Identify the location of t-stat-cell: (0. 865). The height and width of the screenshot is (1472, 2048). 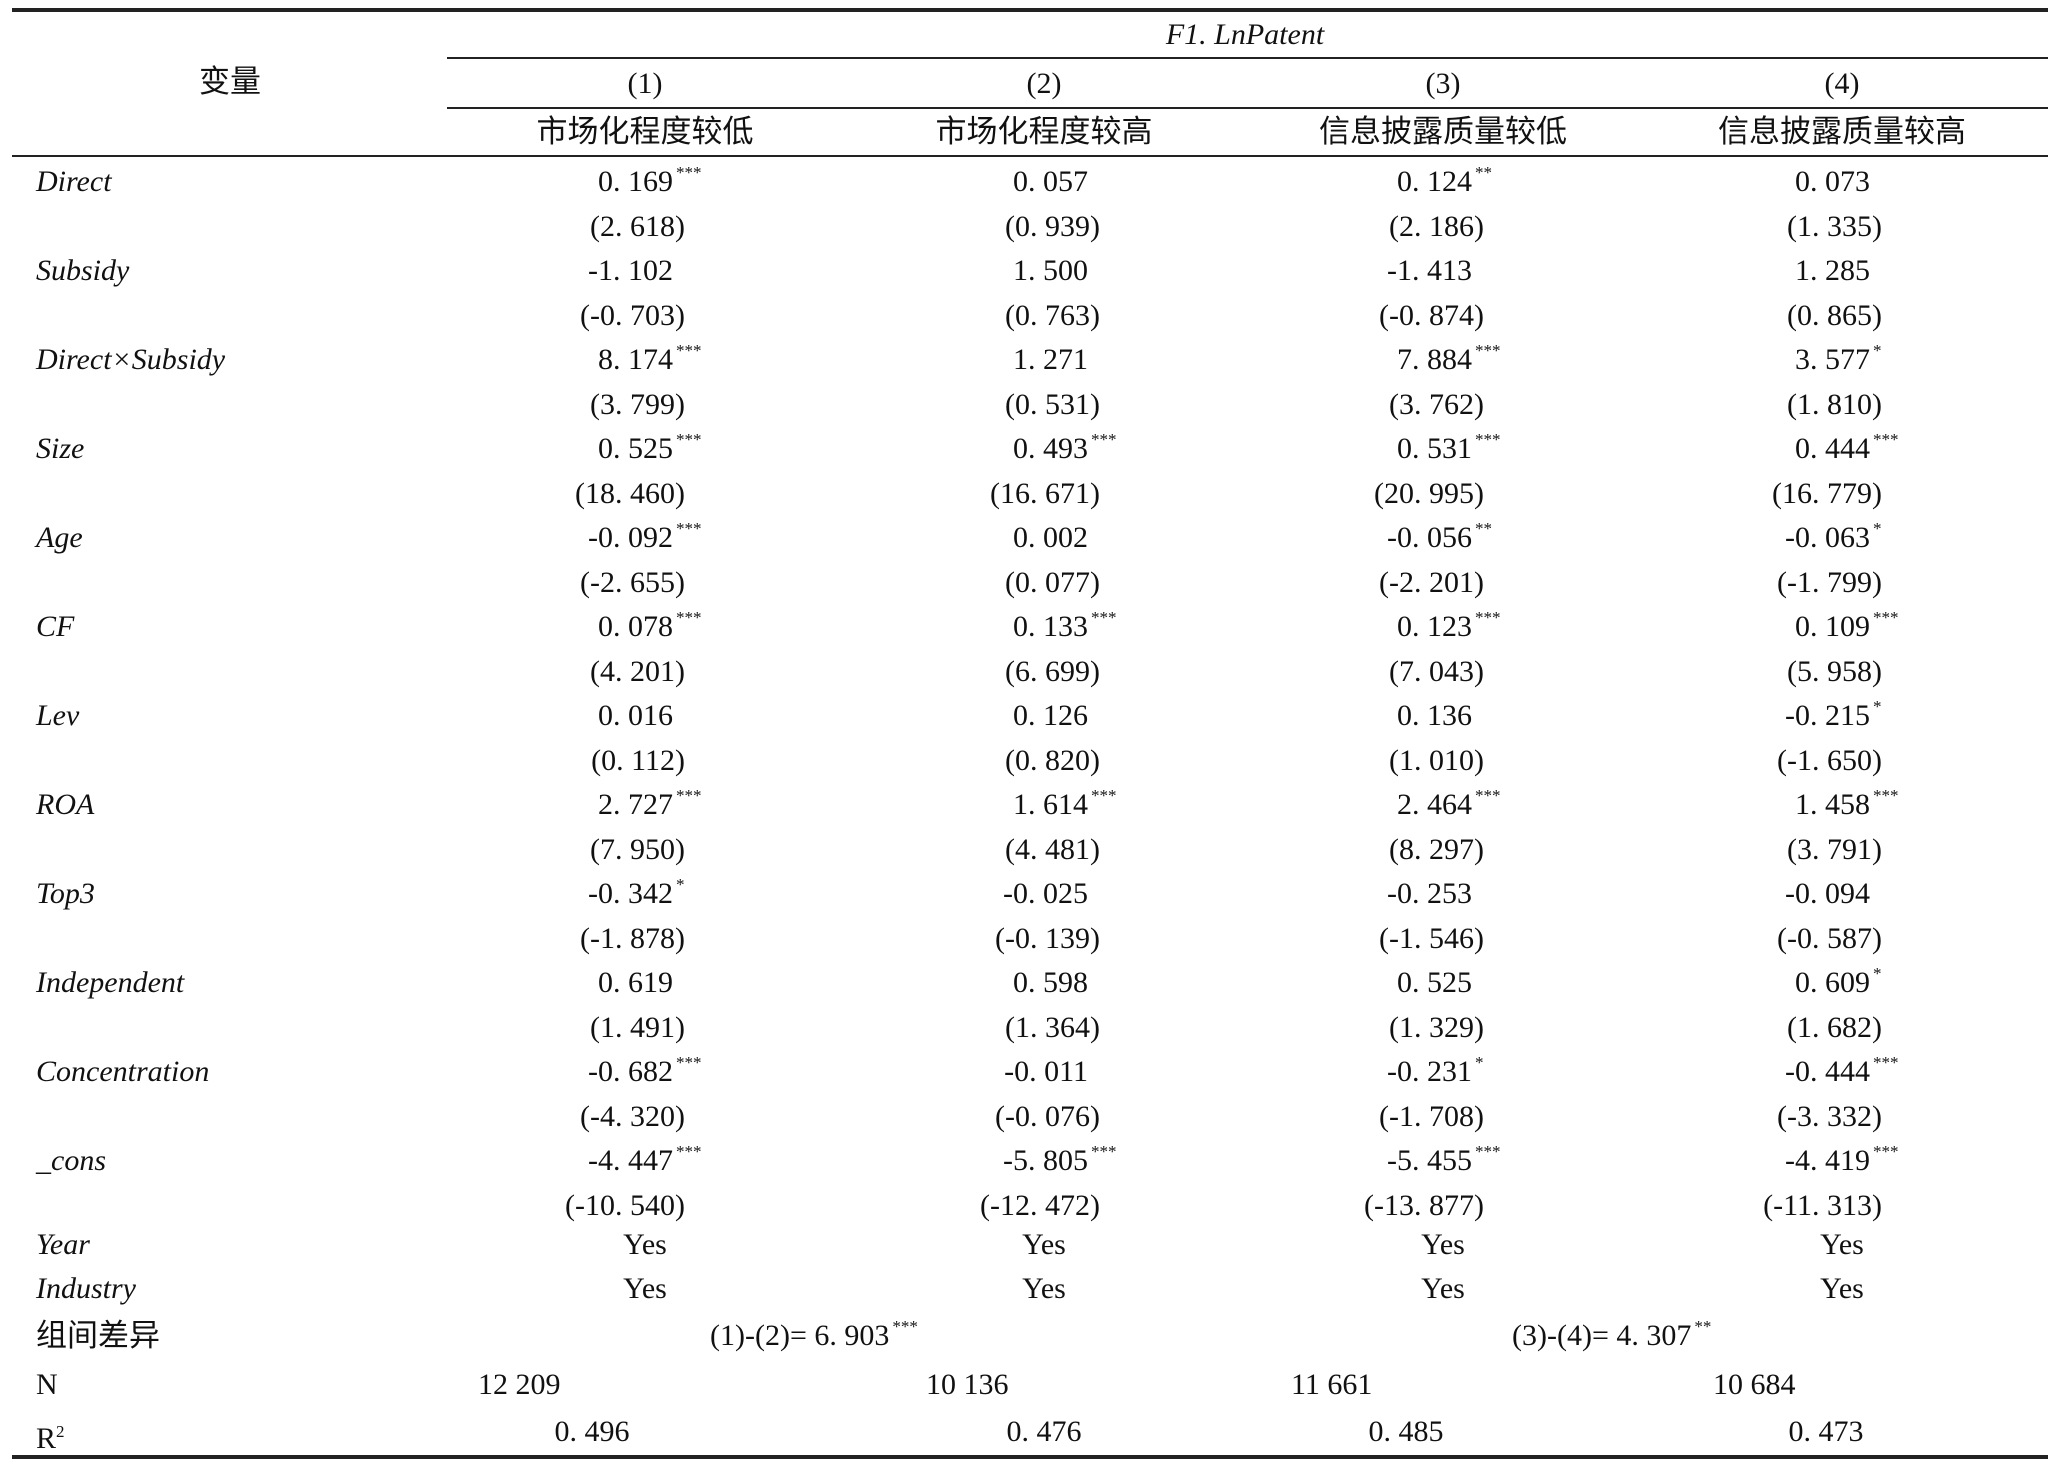
(1834, 315).